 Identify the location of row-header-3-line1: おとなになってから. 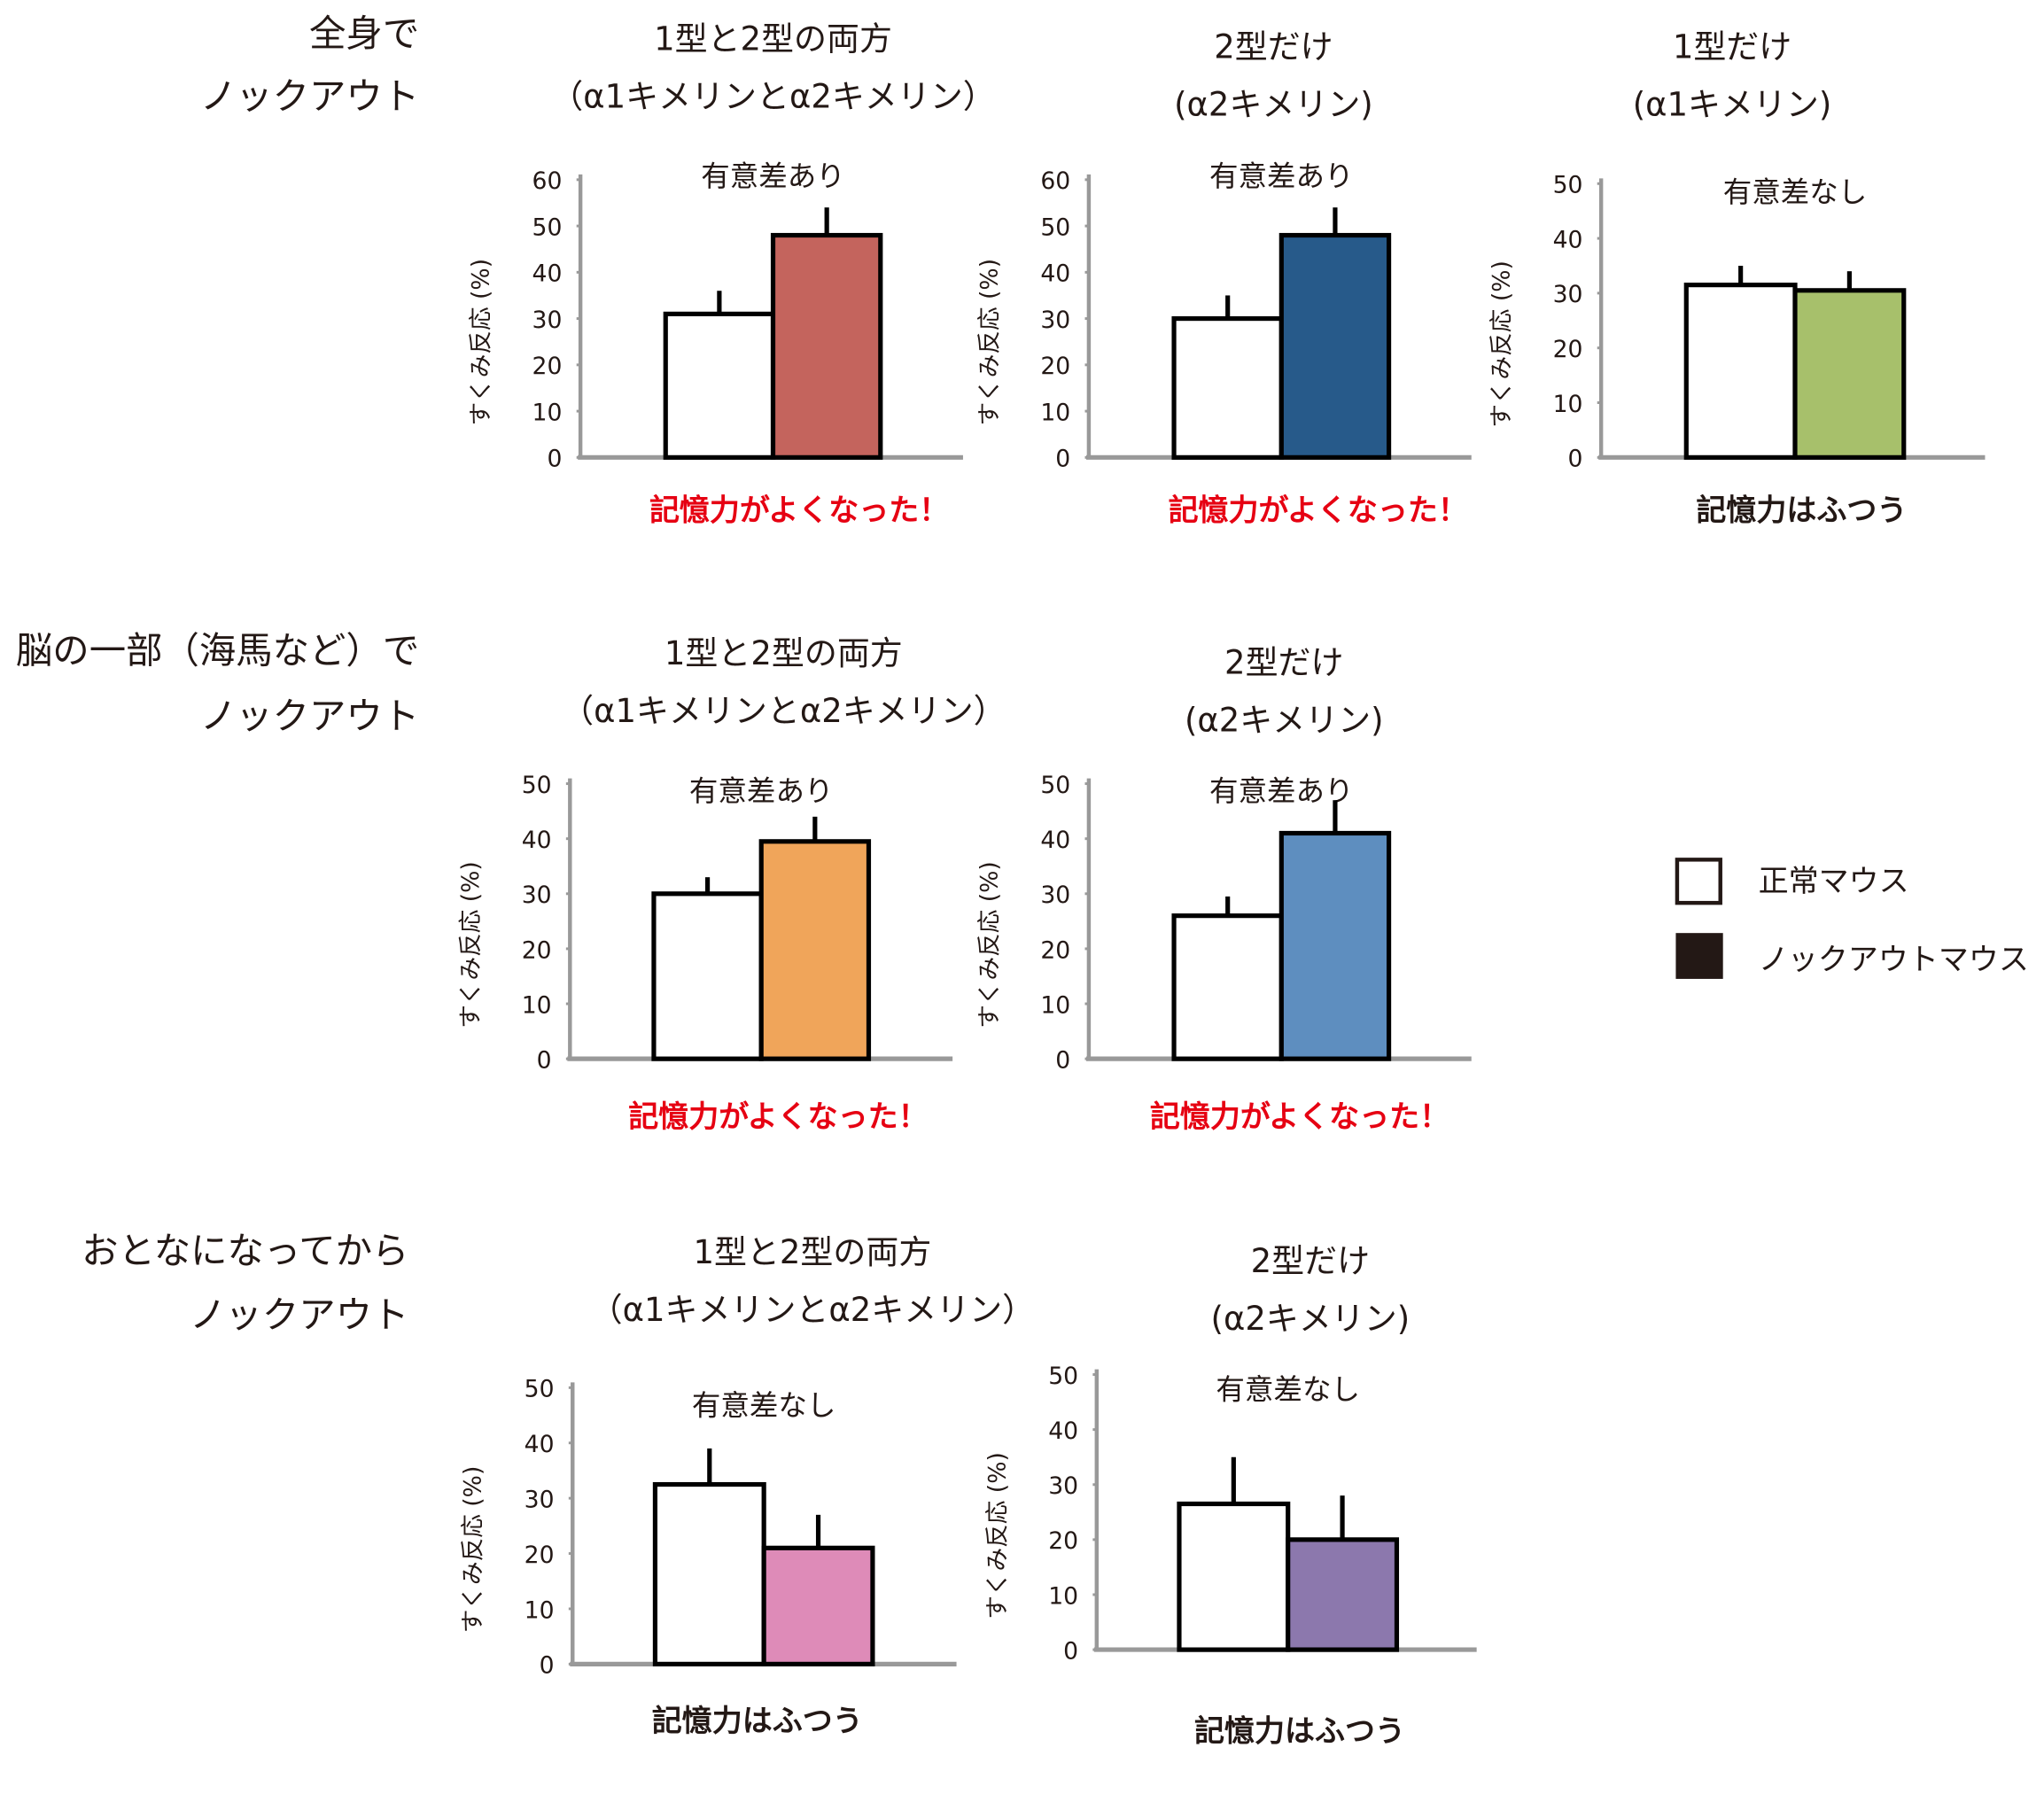
(245, 1251).